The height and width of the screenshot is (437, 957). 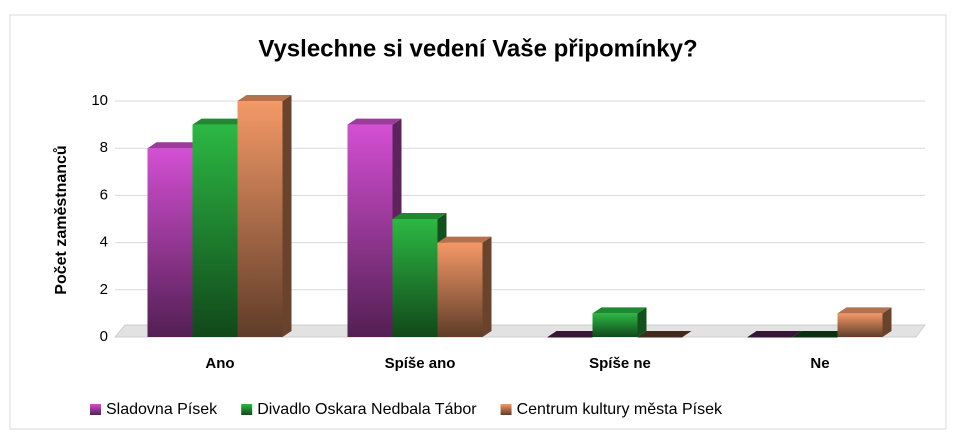 What do you see at coordinates (219, 363) in the screenshot?
I see `x-tick-label: Ano` at bounding box center [219, 363].